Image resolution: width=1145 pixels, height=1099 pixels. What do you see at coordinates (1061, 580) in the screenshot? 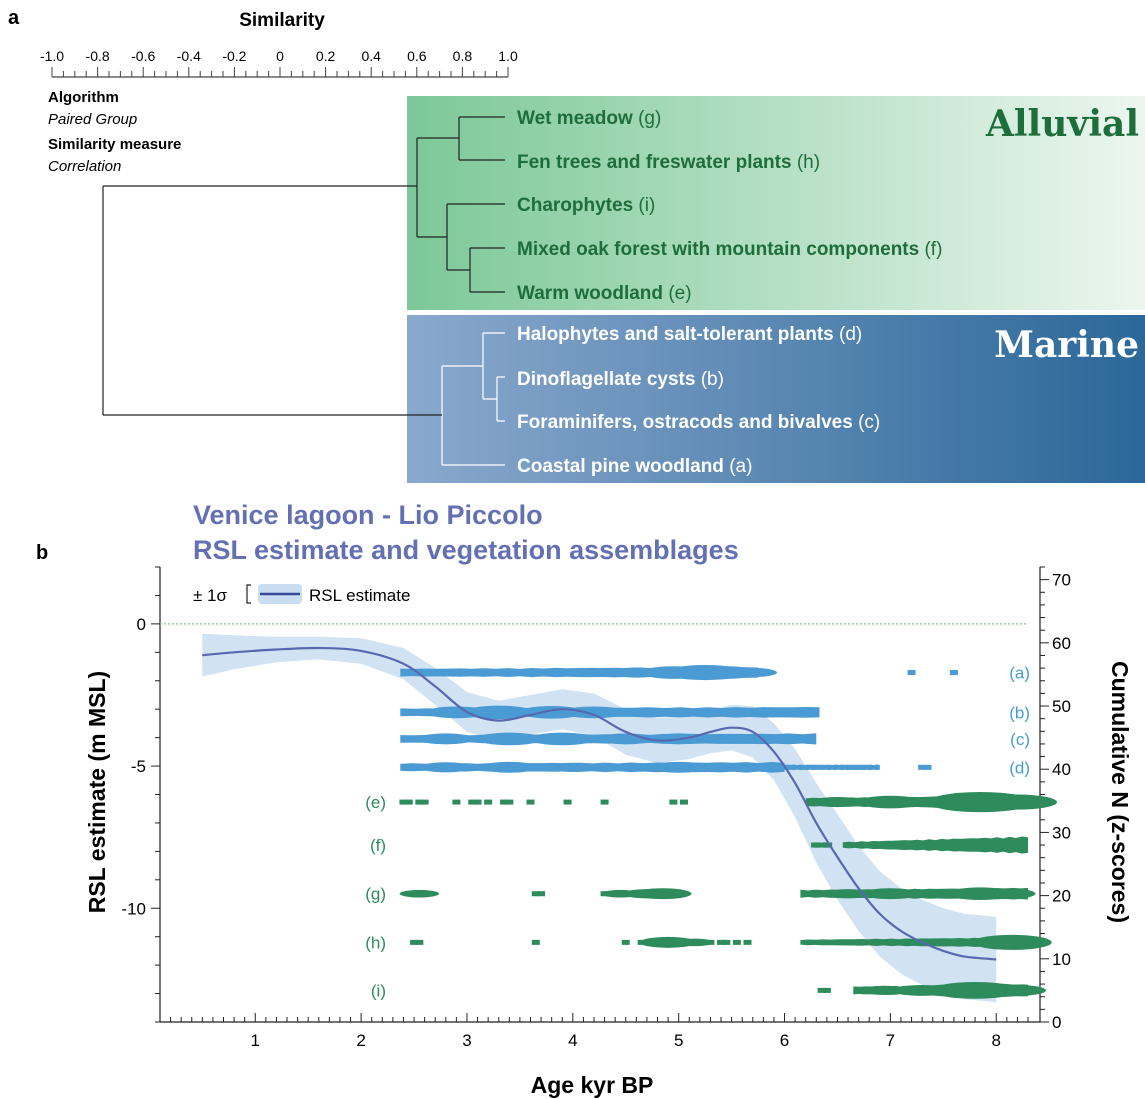
I see `y-right-tick-label: 70` at bounding box center [1061, 580].